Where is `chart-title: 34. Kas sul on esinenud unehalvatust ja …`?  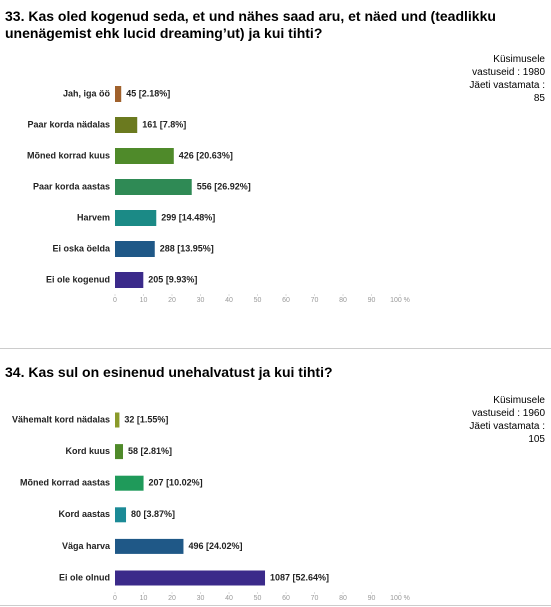 chart-title: 34. Kas sul on esinenud unehalvatust ja … is located at coordinates (169, 372).